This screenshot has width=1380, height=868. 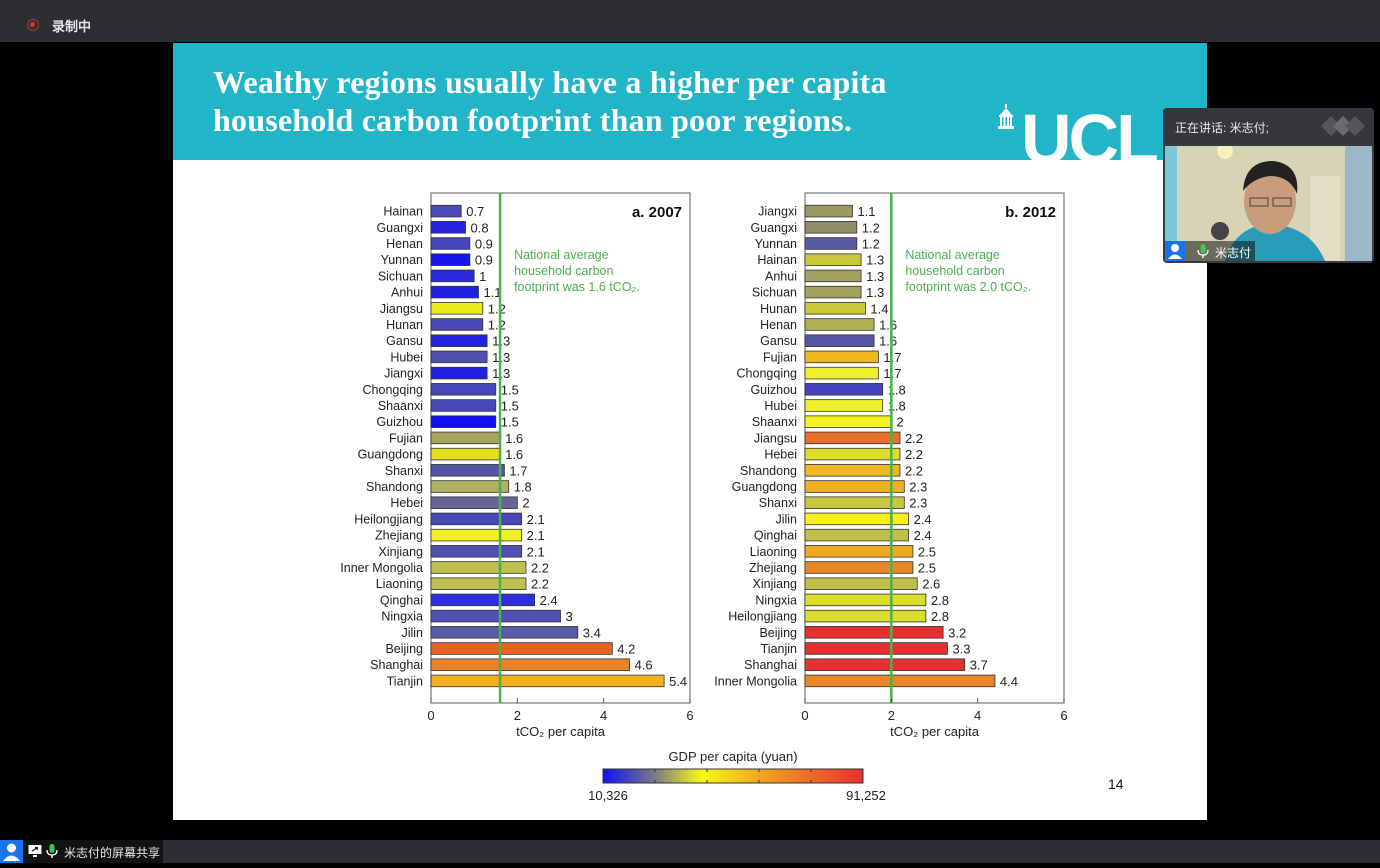 What do you see at coordinates (399, 584) in the screenshot?
I see `category-label: Liaoning` at bounding box center [399, 584].